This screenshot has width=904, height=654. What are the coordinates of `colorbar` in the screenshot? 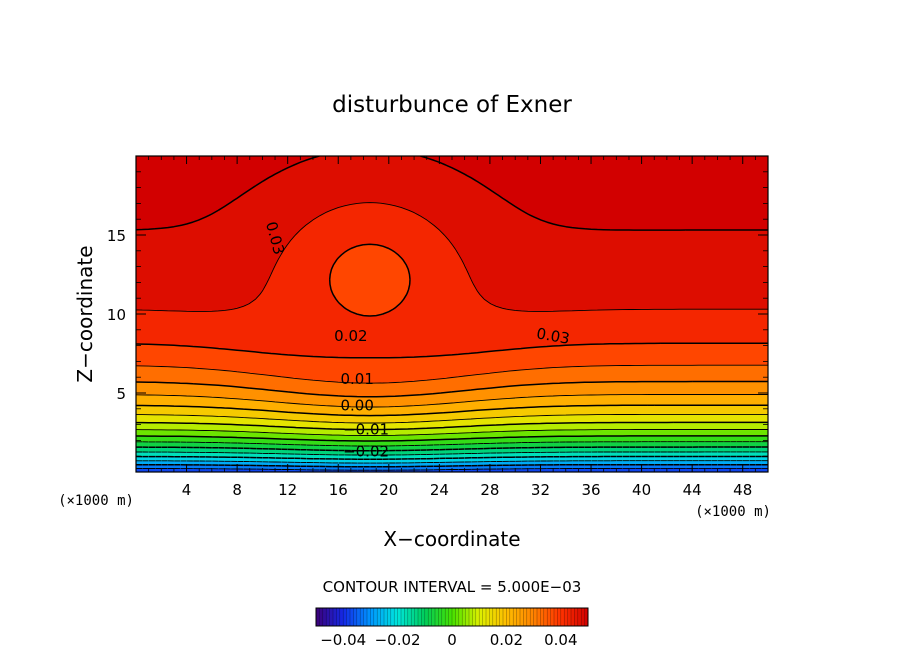 It's located at (452, 617).